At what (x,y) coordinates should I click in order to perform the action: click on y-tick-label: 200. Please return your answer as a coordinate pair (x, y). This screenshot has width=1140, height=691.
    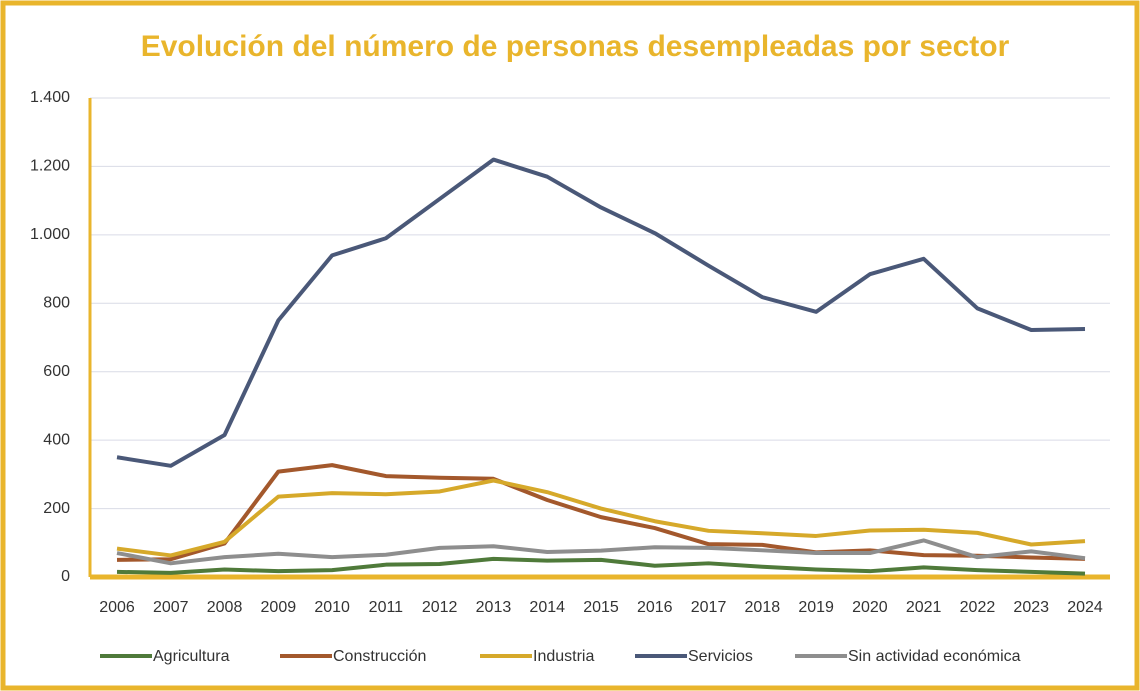
    Looking at the image, I should click on (56, 508).